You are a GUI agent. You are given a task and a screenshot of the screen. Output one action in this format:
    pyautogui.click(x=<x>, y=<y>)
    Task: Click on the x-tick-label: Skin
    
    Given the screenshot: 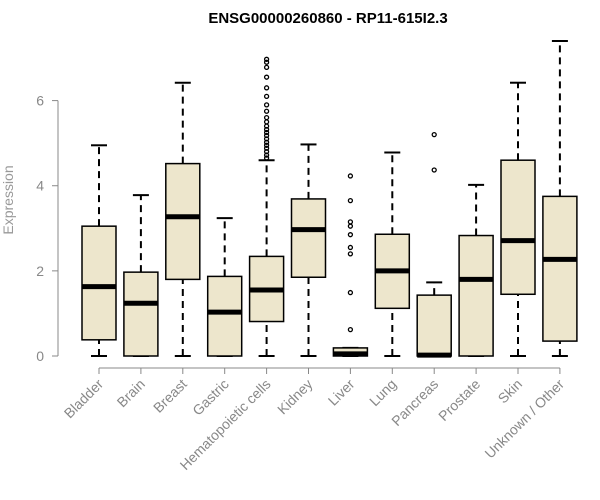 What is the action you would take?
    pyautogui.click(x=510, y=391)
    